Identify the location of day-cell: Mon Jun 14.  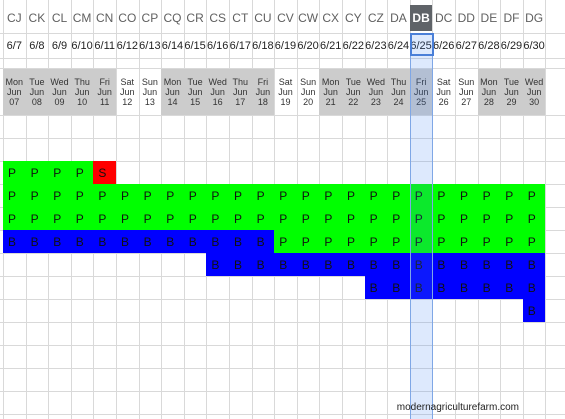
(172, 92).